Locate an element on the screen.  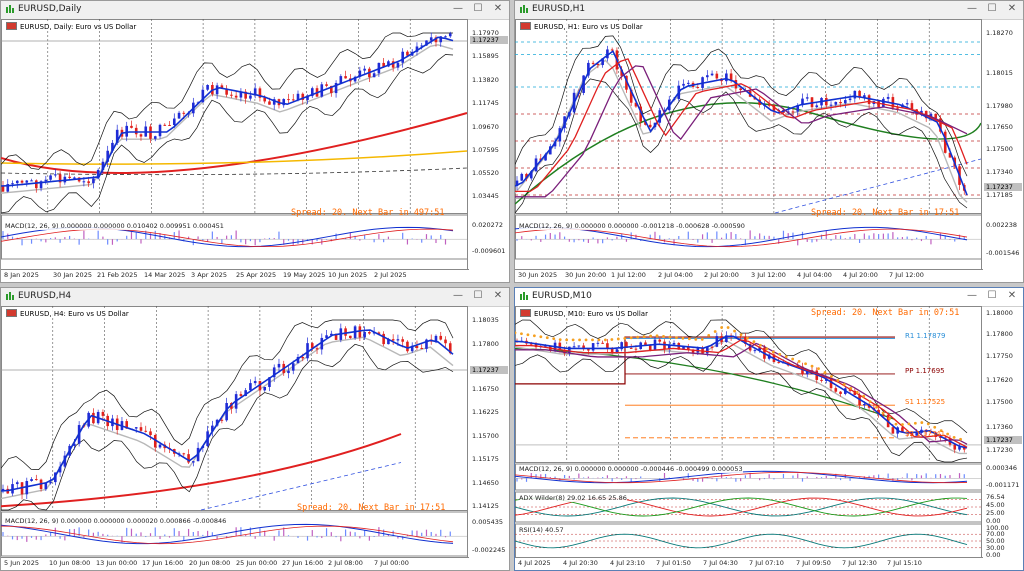
price-tick: 1.07595 is located at coordinates (485, 150).